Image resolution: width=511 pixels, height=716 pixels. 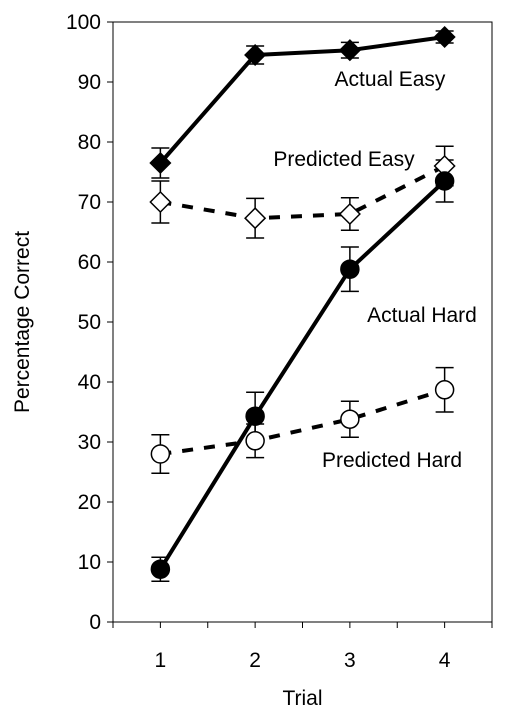 I want to click on y-tick-label: 50, so click(x=89, y=322).